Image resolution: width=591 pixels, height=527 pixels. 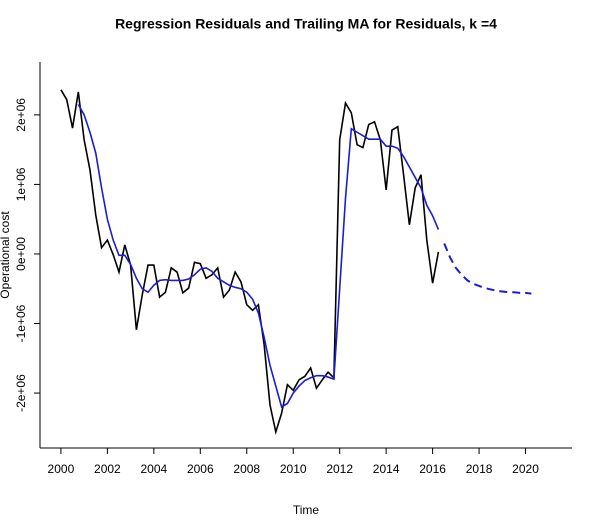 I want to click on y-tick-label: -1e+06, so click(x=21, y=323).